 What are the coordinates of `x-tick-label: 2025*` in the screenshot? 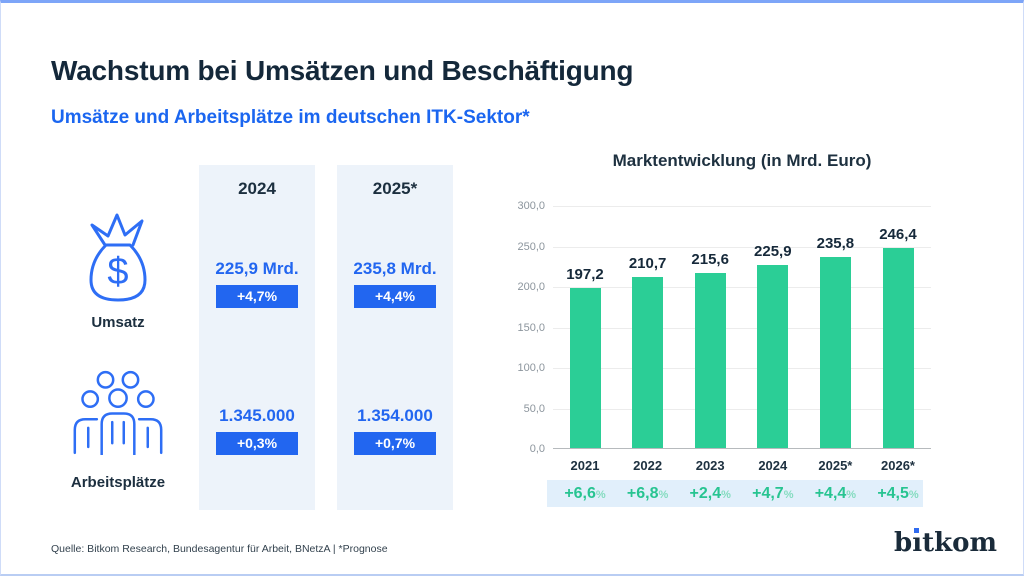 It's located at (835, 465).